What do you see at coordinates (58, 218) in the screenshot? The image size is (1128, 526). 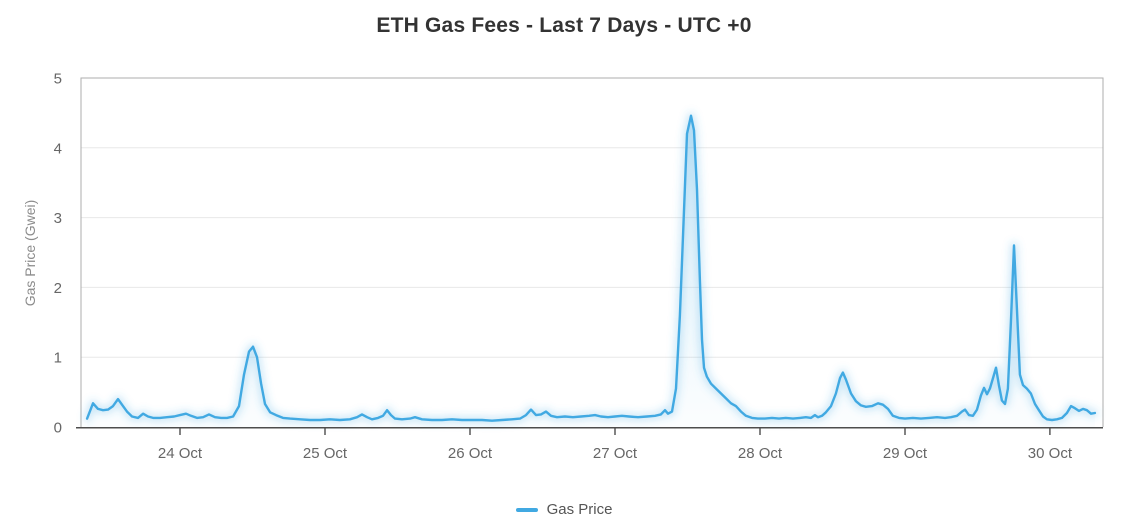 I see `y-tick-label: 3` at bounding box center [58, 218].